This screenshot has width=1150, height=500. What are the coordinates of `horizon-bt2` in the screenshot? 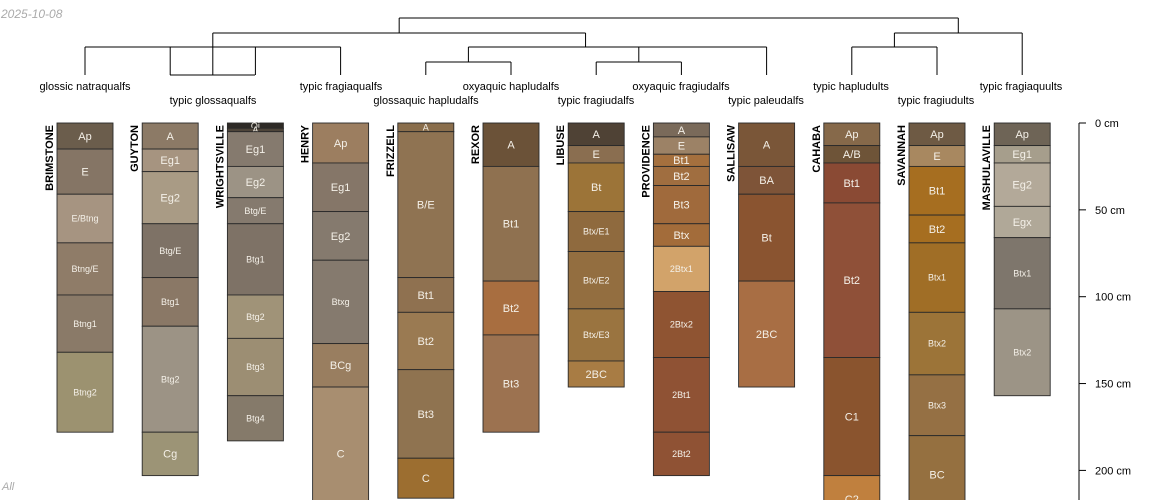 It's located at (937, 229).